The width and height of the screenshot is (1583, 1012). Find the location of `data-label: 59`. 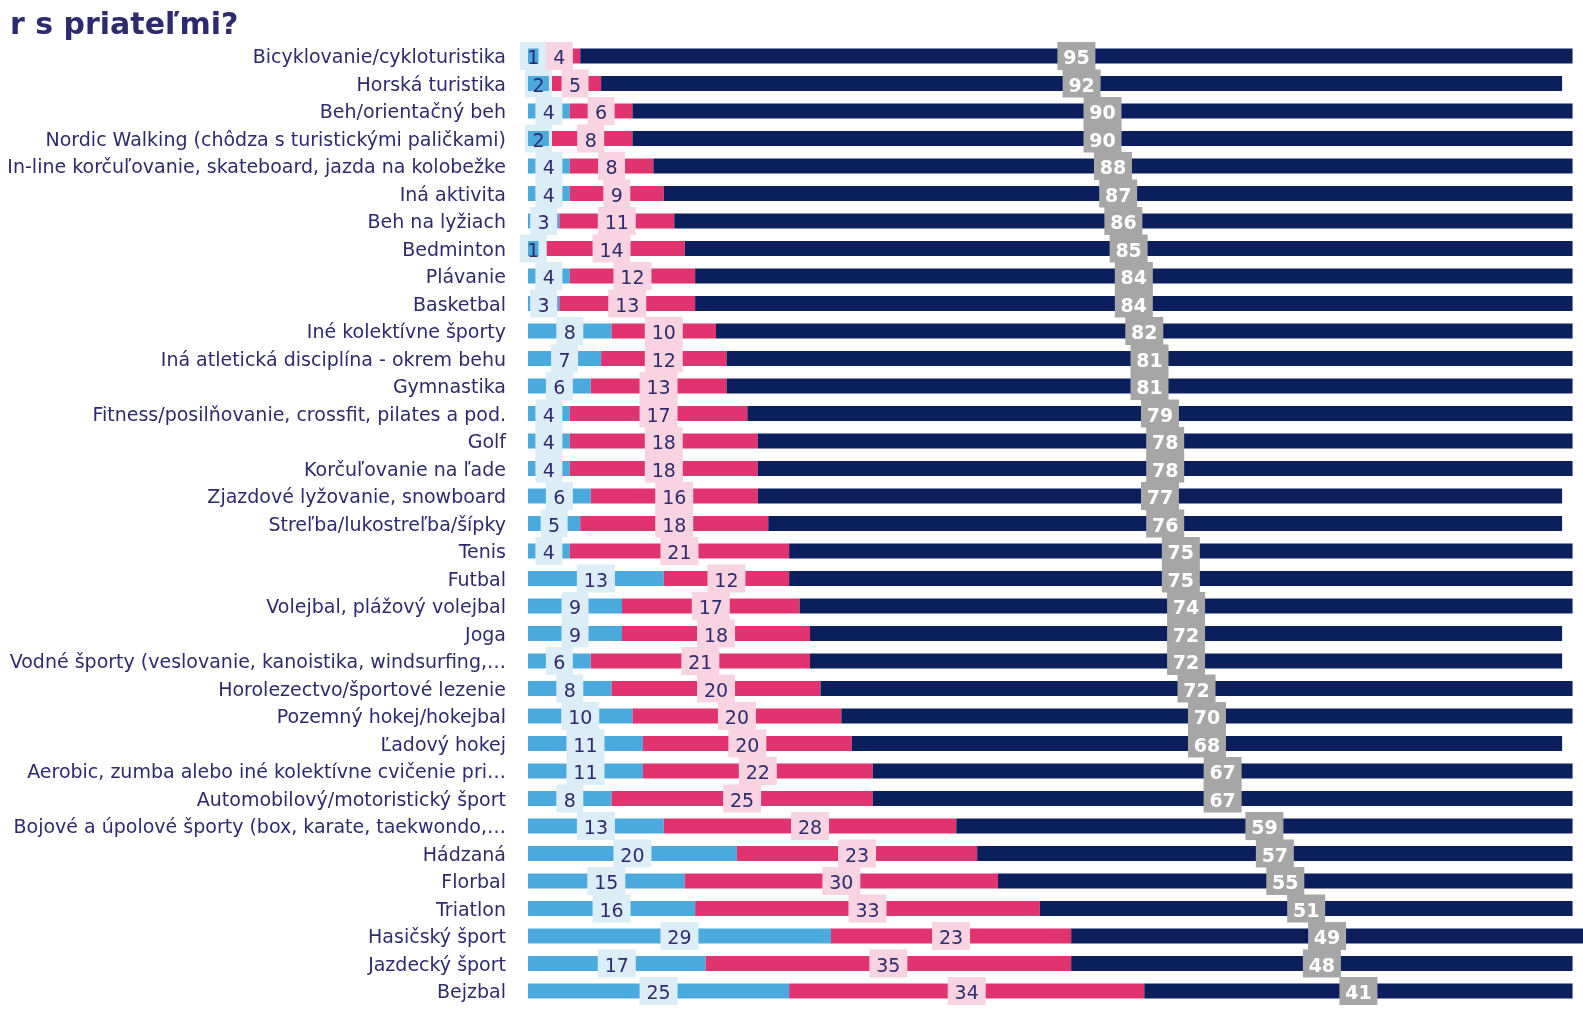

data-label: 59 is located at coordinates (1264, 827).